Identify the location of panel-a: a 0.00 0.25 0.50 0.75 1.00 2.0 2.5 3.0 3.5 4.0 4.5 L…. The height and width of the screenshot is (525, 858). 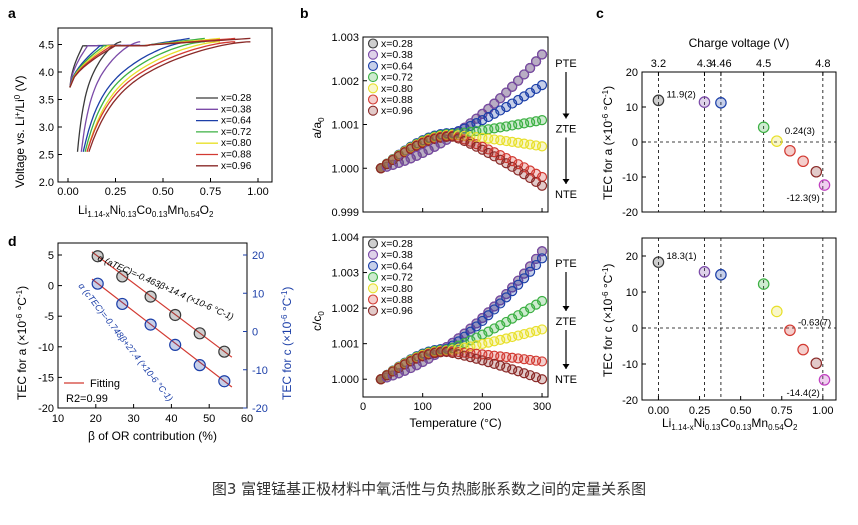
(140, 112).